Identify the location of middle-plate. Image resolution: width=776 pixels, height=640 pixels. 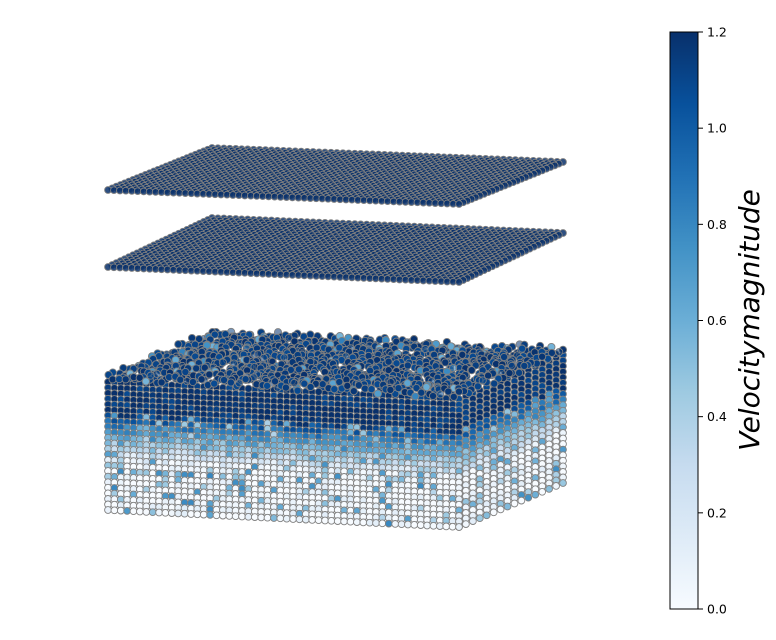
(335, 250).